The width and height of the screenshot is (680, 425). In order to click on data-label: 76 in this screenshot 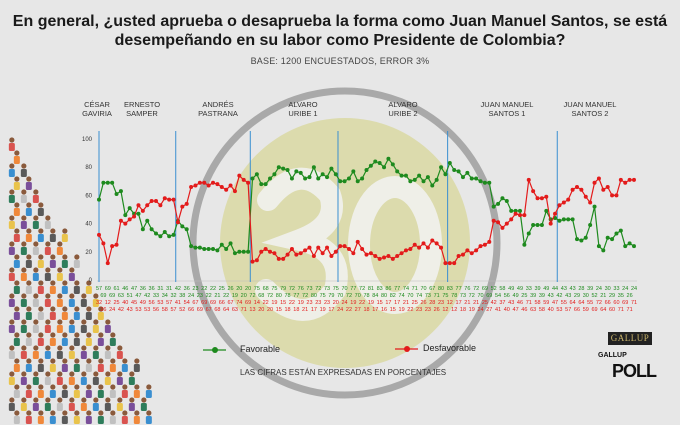, I will do `click(301, 289)`.